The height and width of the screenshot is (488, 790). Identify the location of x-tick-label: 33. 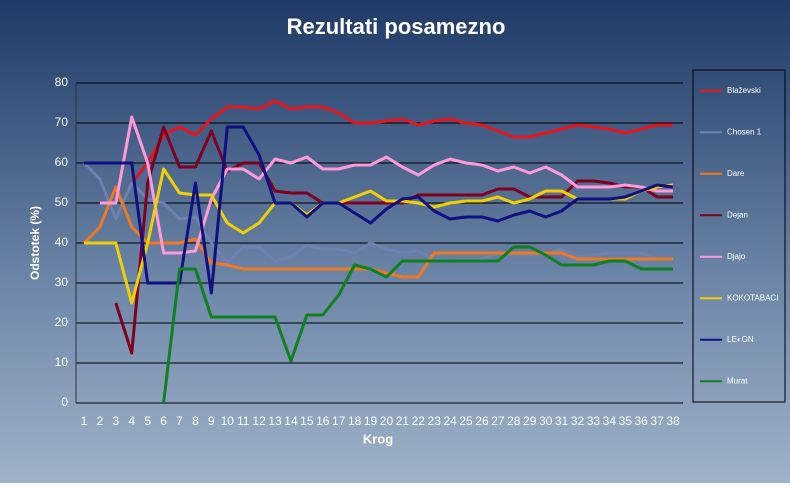
(594, 421).